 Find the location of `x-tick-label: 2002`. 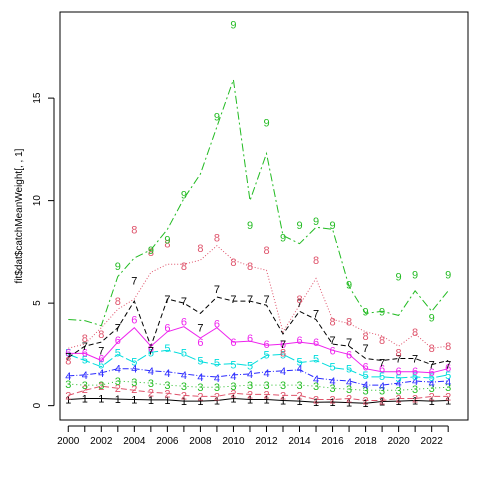

x-tick-label: 2002 is located at coordinates (101, 441).